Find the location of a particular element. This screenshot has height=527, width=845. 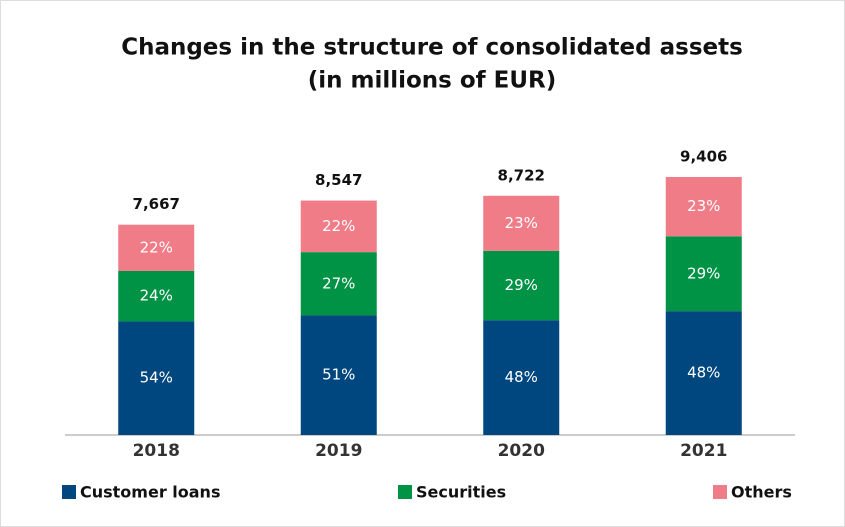

total-label: 7,667 is located at coordinates (156, 204).